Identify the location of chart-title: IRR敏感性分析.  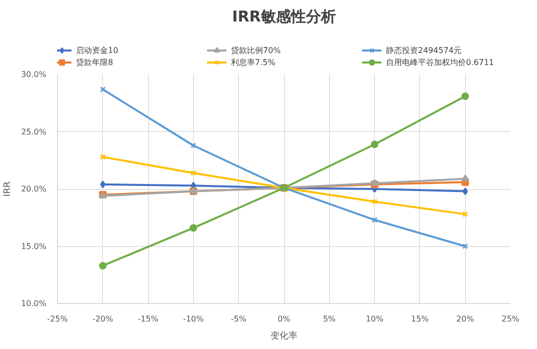
(284, 17).